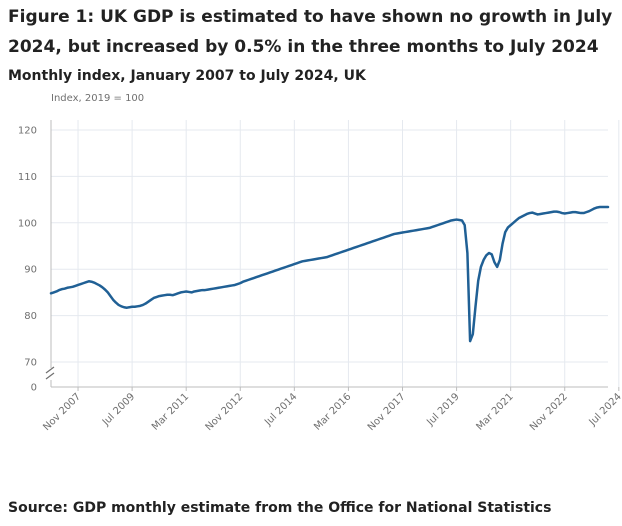 Image resolution: width=622 pixels, height=526 pixels. I want to click on x-tick-label-2: Mar 2011, so click(170, 411).